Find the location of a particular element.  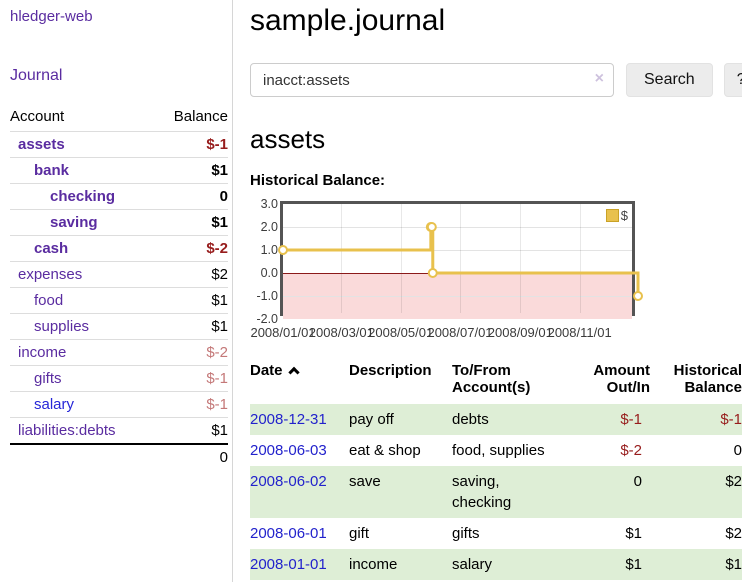

transaction-date-link: 2008-12-31 is located at coordinates (288, 419).